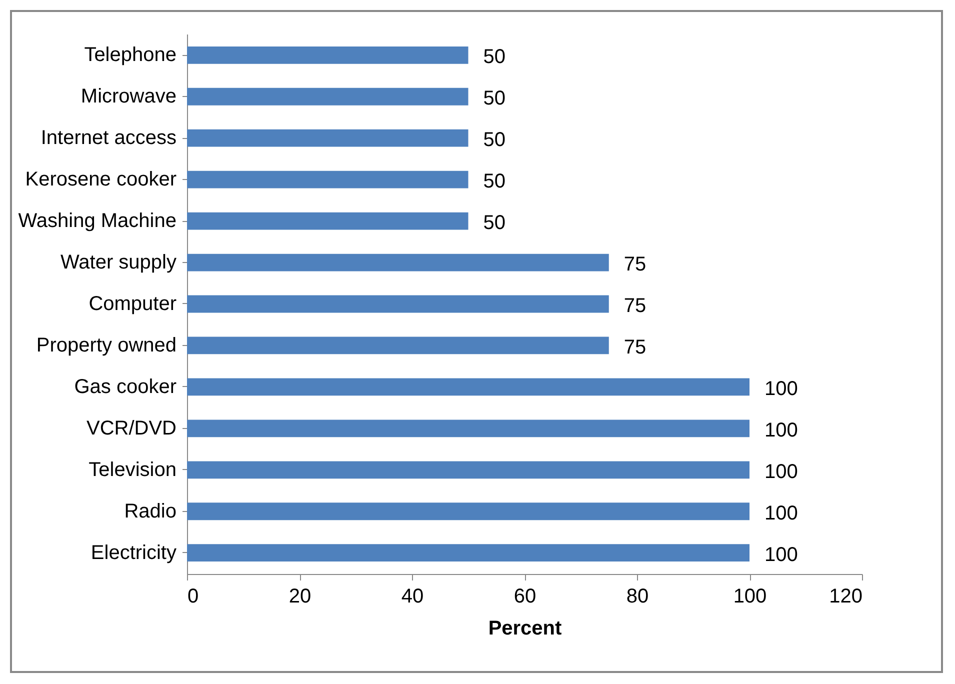  I want to click on y-tick-label: Washing Machine, so click(97, 221).